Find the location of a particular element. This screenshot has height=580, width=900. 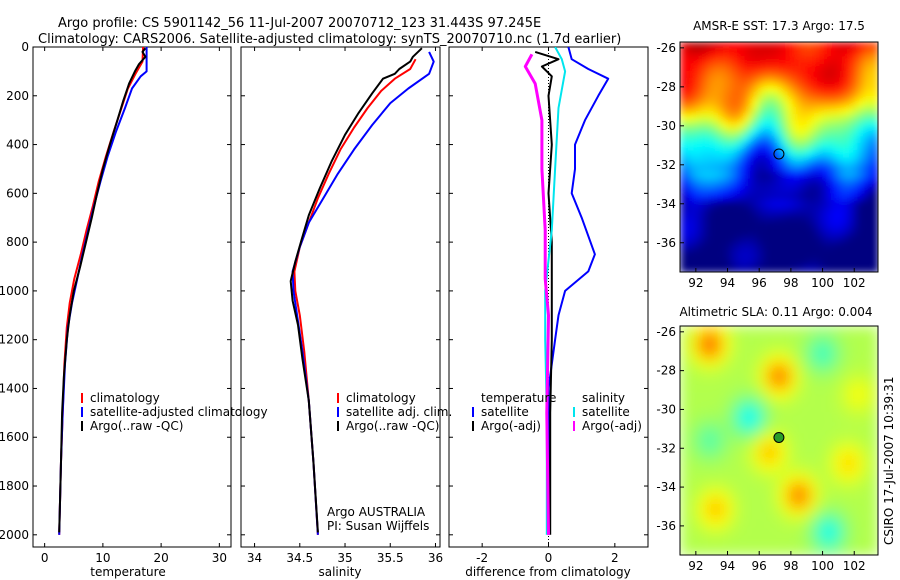

depth-tick-label: 1600 is located at coordinates (14, 437).